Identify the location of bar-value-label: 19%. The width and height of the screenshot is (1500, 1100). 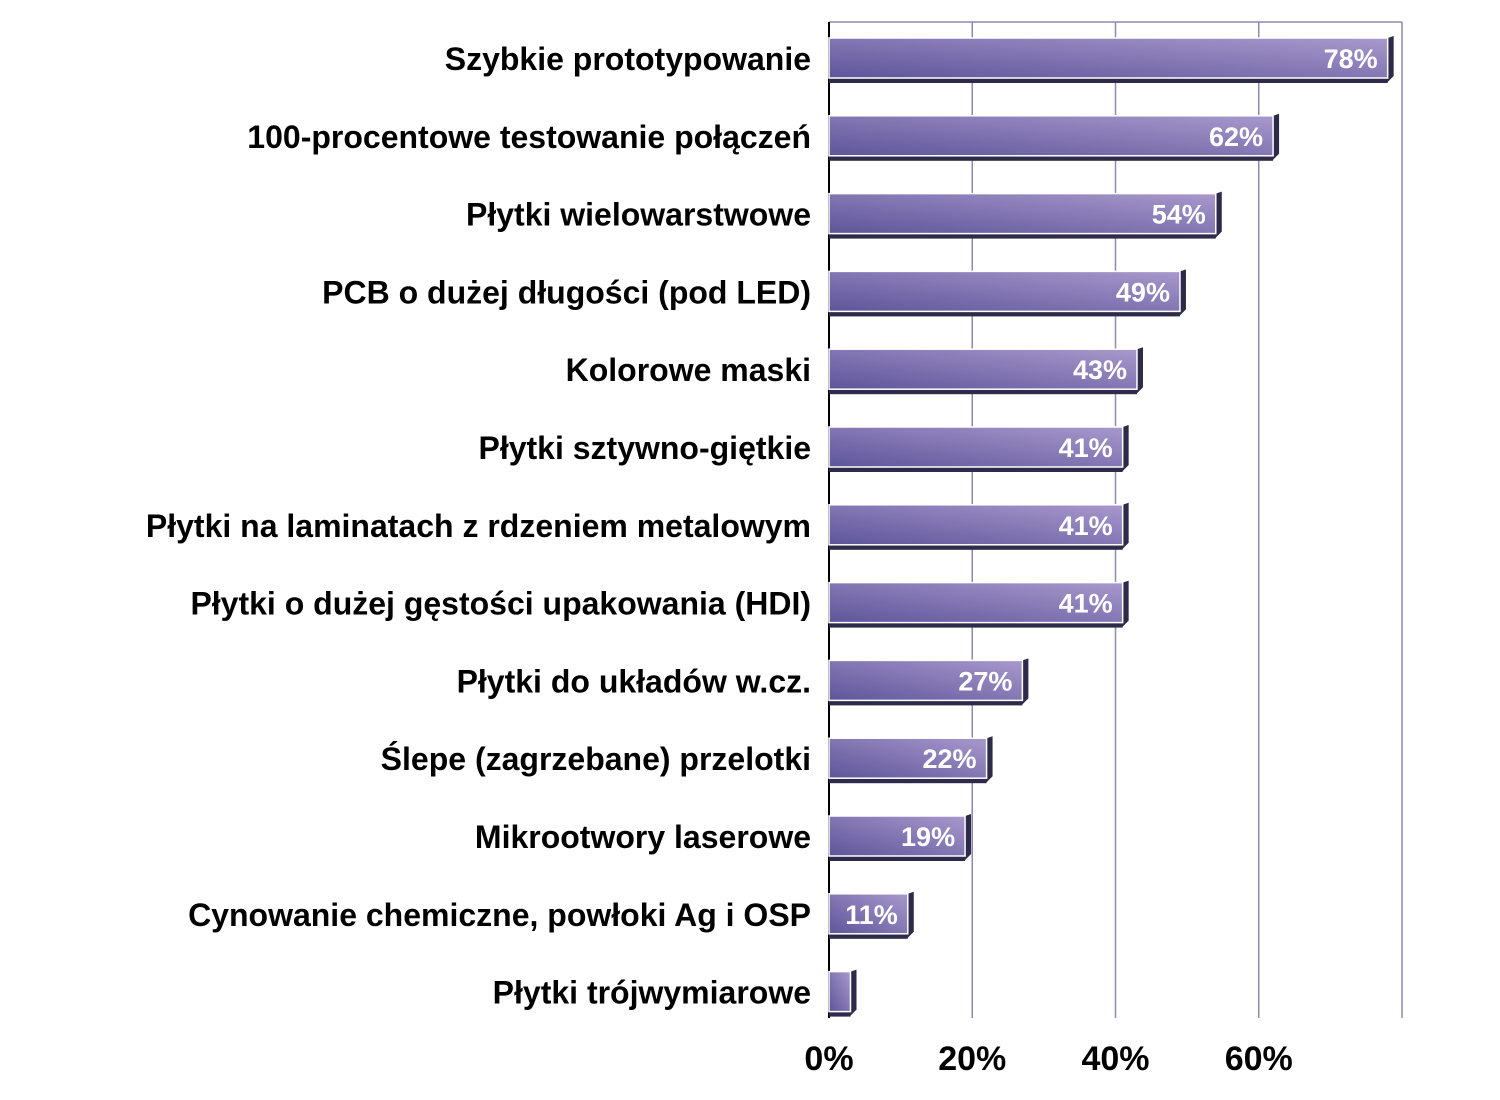
(928, 837).